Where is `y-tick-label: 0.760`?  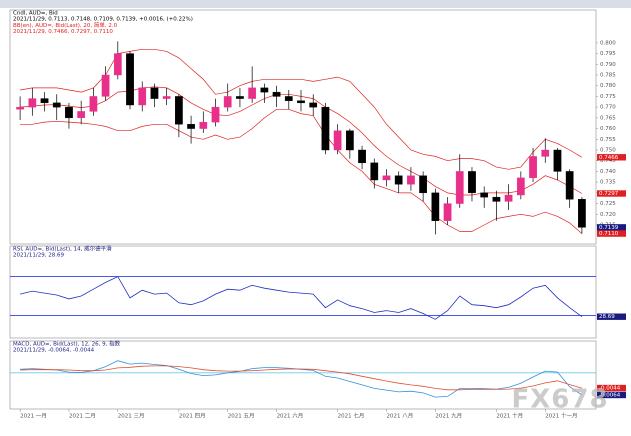 y-tick-label: 0.760 is located at coordinates (608, 129).